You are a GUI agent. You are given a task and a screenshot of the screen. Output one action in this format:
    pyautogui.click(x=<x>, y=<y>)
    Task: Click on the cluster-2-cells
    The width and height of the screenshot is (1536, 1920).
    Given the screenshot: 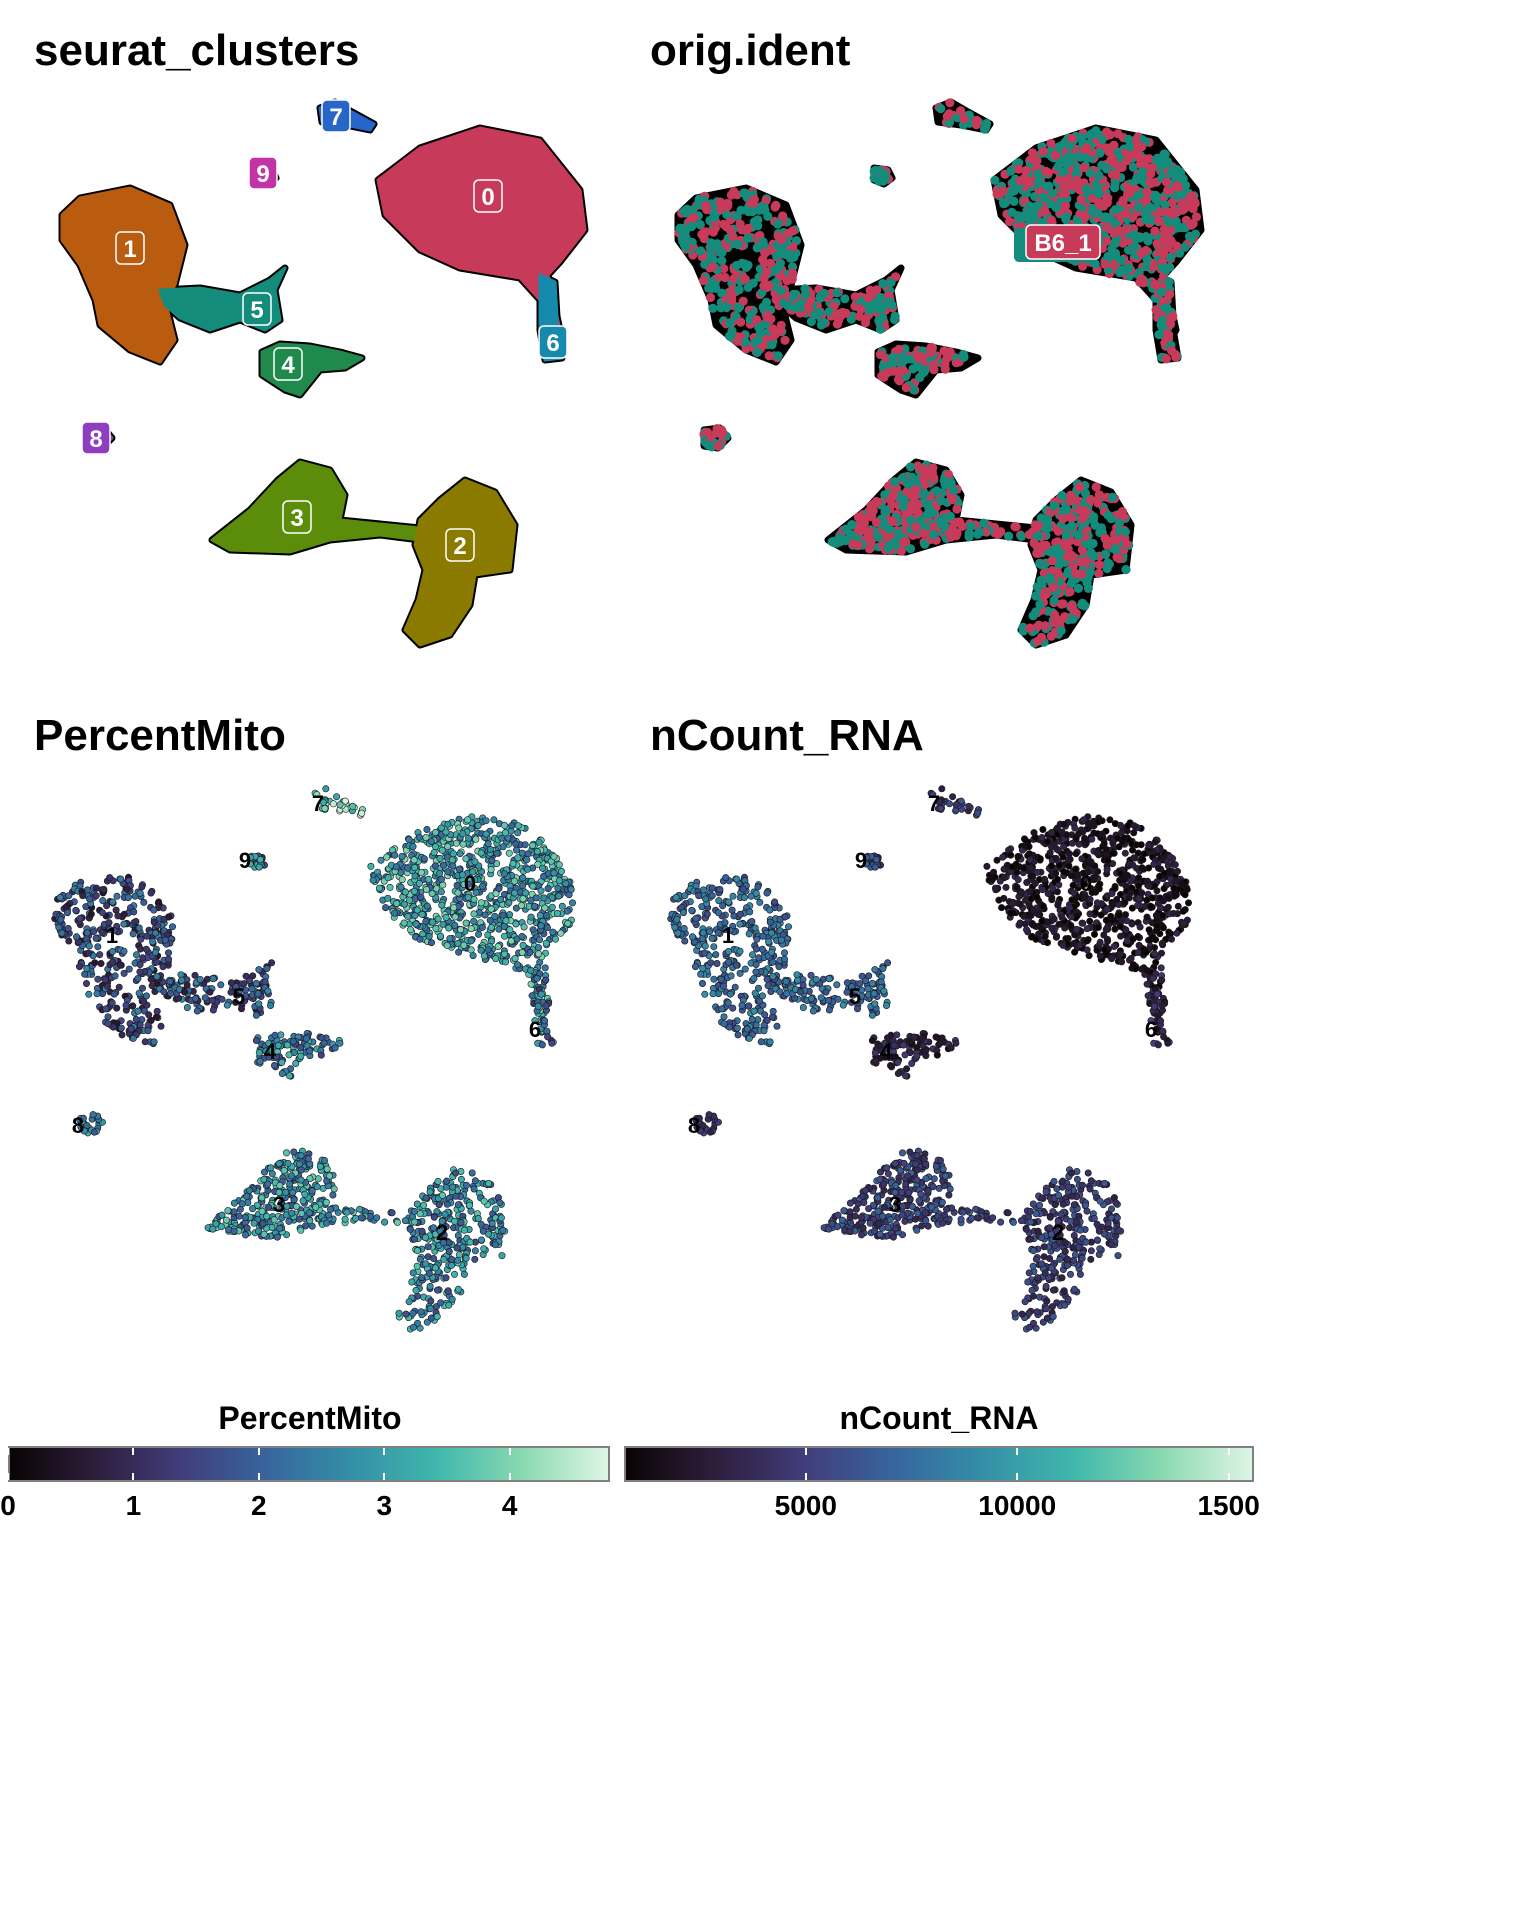 What is the action you would take?
    pyautogui.click(x=460, y=562)
    